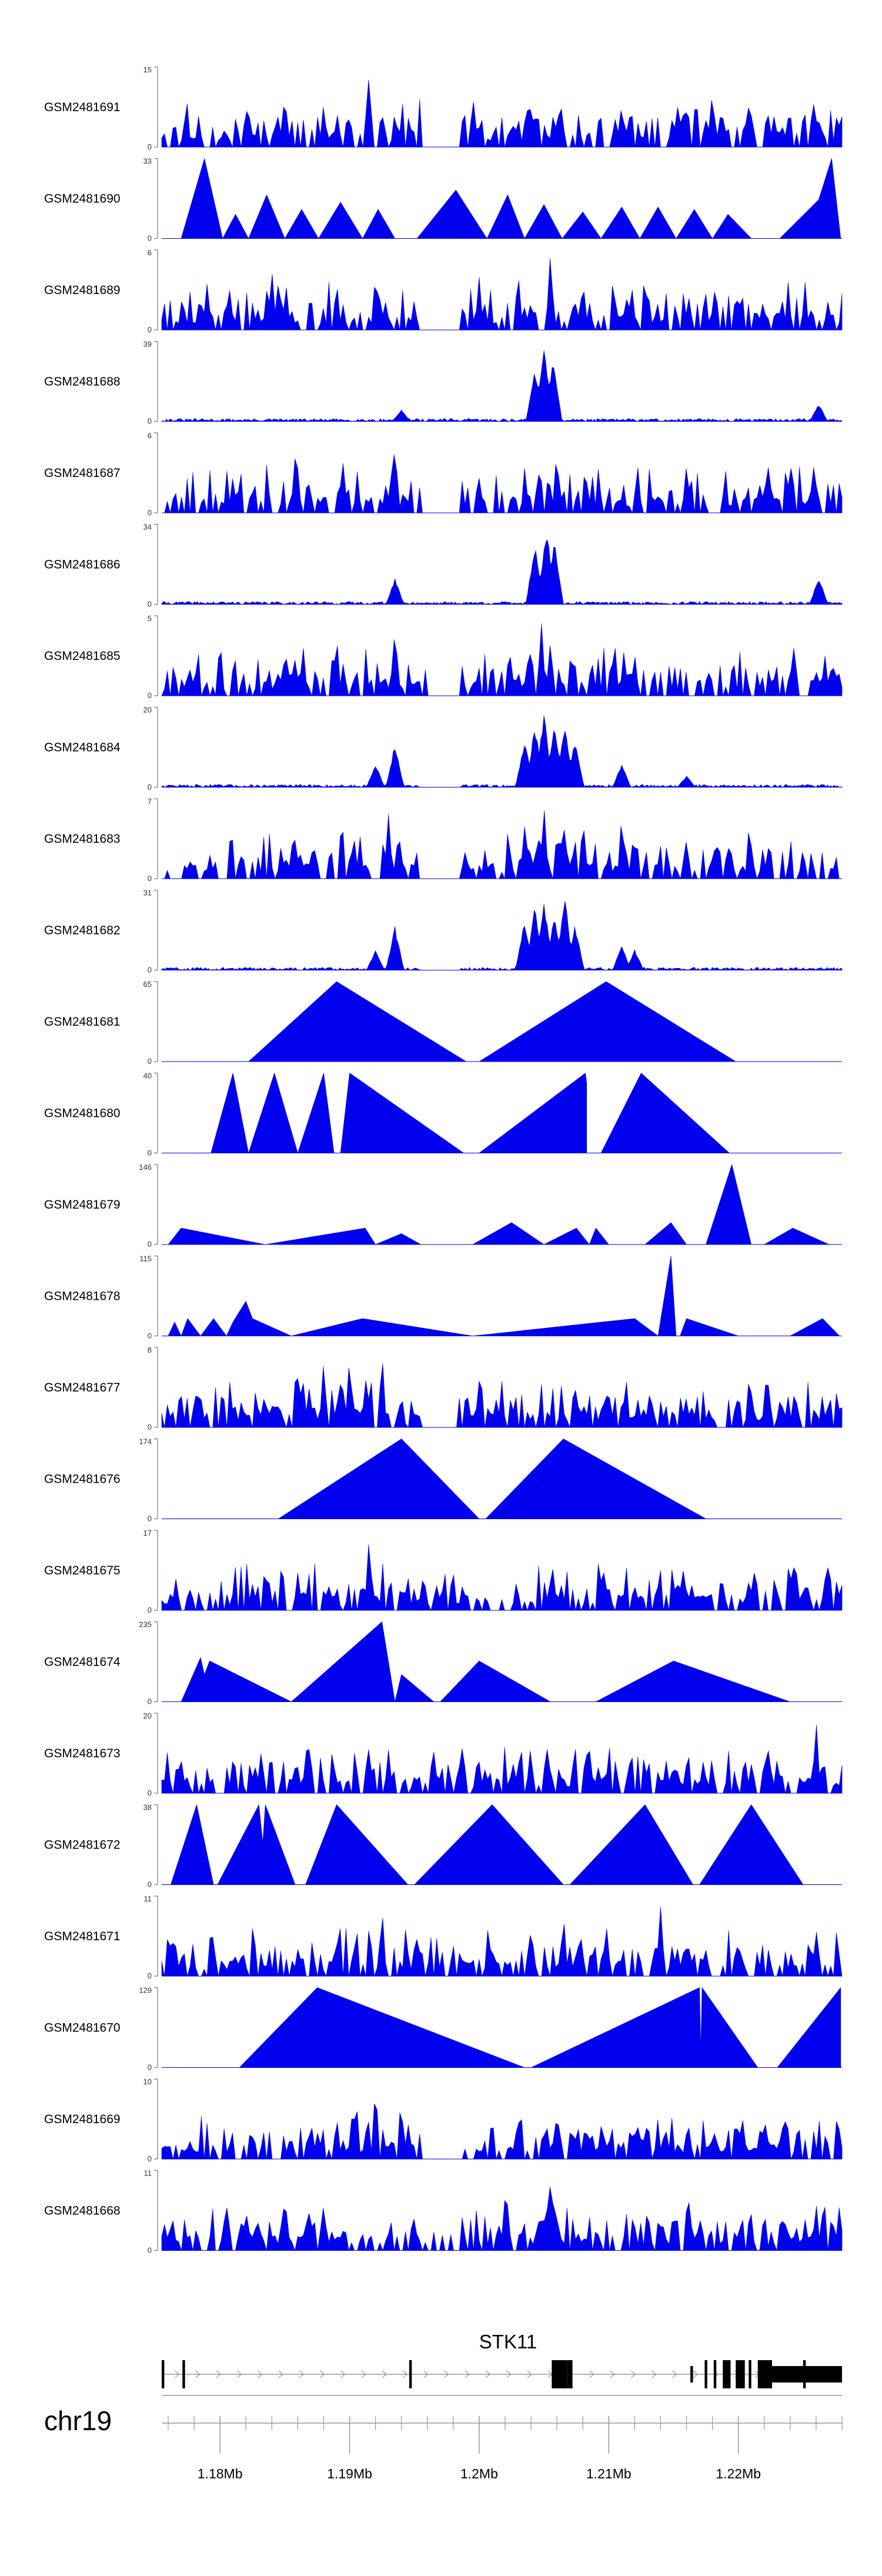  I want to click on y-max-label: 5, so click(150, 618).